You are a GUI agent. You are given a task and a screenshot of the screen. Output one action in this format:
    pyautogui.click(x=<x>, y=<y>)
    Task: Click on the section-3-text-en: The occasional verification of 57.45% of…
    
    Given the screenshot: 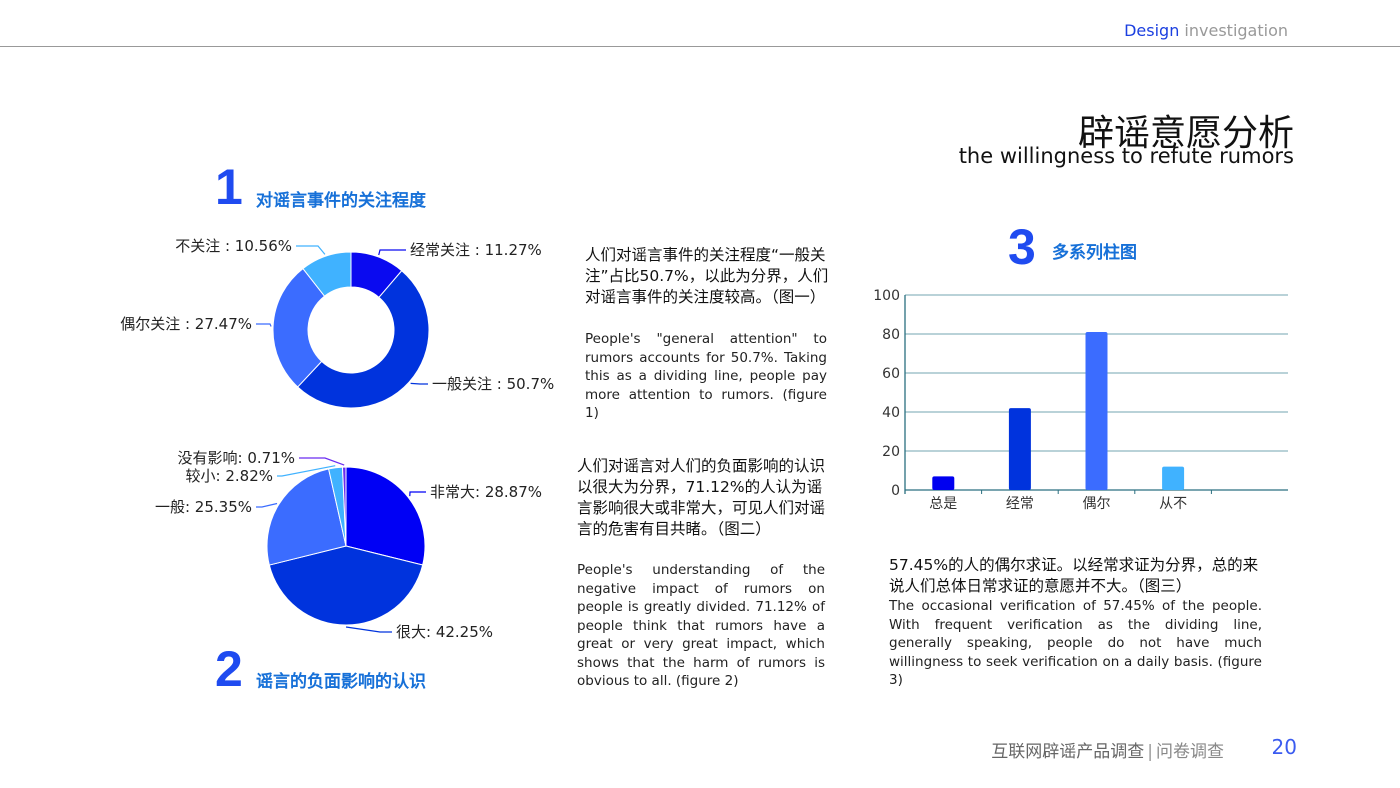 What is the action you would take?
    pyautogui.click(x=1075, y=643)
    